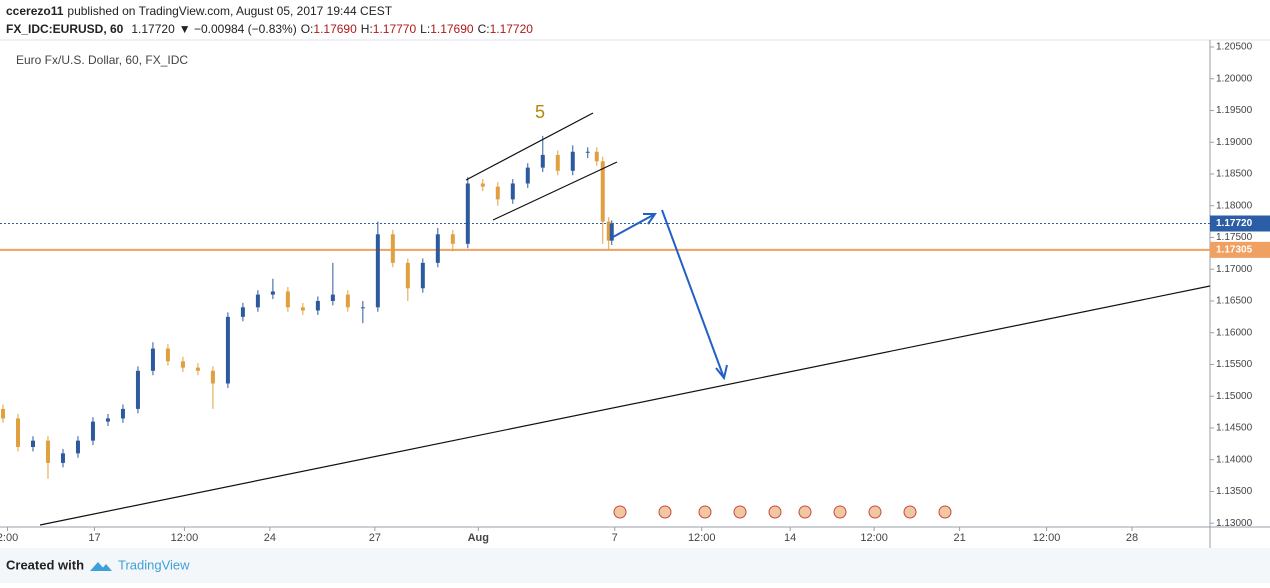  Describe the element at coordinates (1234, 491) in the screenshot. I see `y-tick-label: 1.13500` at that location.